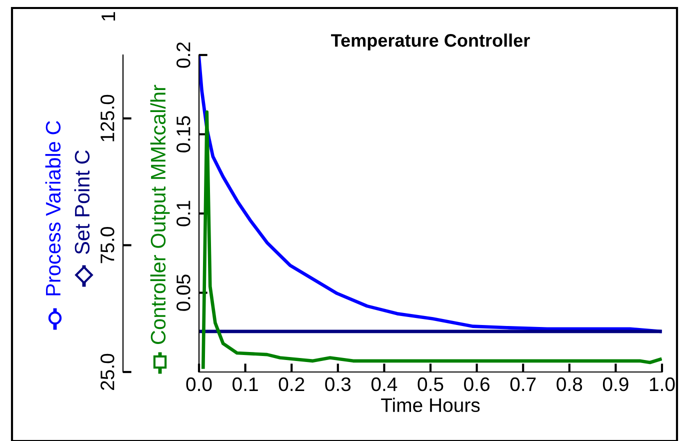 The height and width of the screenshot is (441, 683). Describe the element at coordinates (477, 384) in the screenshot. I see `x-tick-label: 0.6` at that location.